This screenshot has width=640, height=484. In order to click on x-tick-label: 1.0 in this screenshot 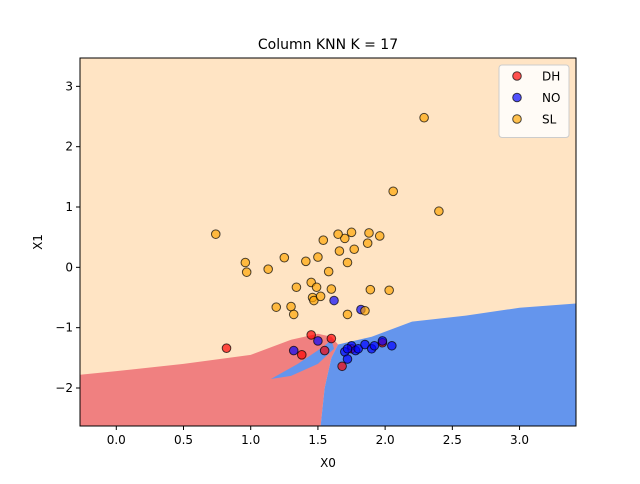, I will do `click(250, 440)`.